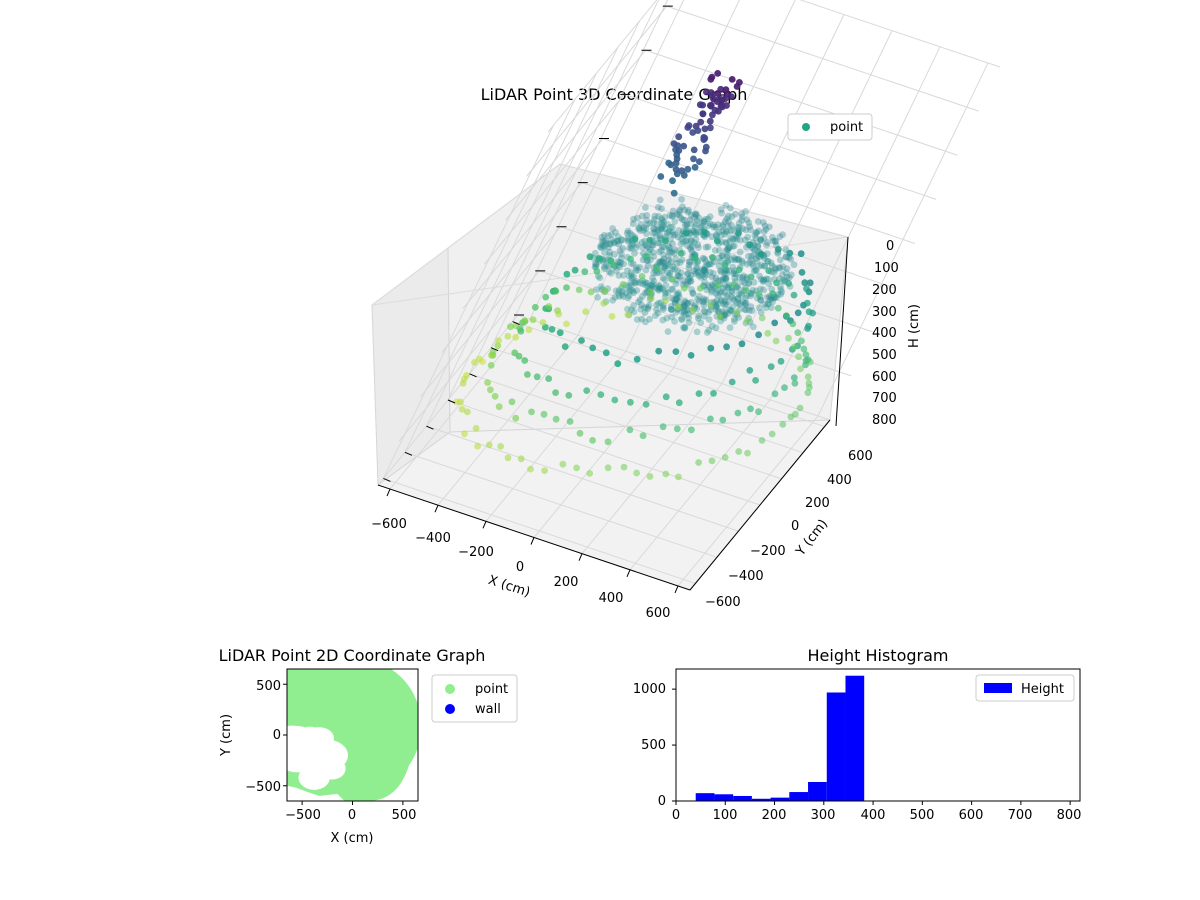 The height and width of the screenshot is (900, 1200). What do you see at coordinates (746, 576) in the screenshot?
I see `y3d-tick-5: −400` at bounding box center [746, 576].